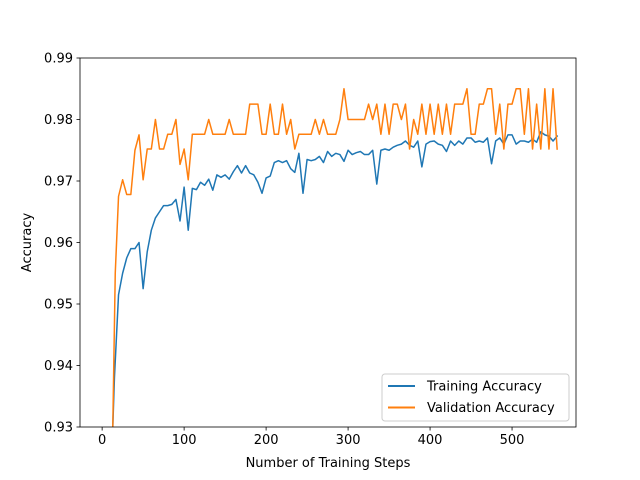 The height and width of the screenshot is (480, 640). Describe the element at coordinates (184, 440) in the screenshot. I see `x-tick-label: 100` at that location.